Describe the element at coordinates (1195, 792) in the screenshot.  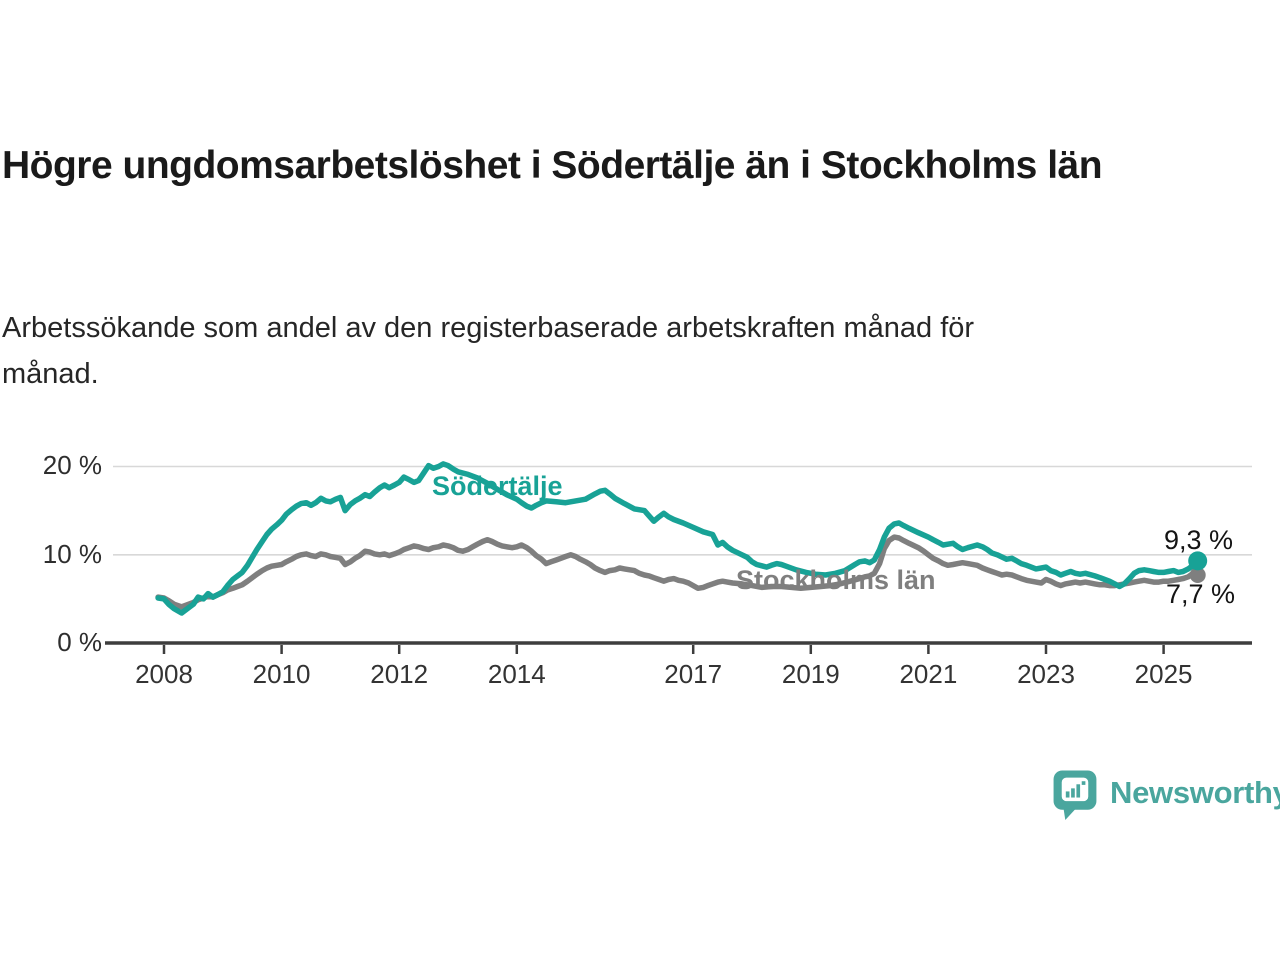
I see `newsworthy-wordmark: Newsworthy` at that location.